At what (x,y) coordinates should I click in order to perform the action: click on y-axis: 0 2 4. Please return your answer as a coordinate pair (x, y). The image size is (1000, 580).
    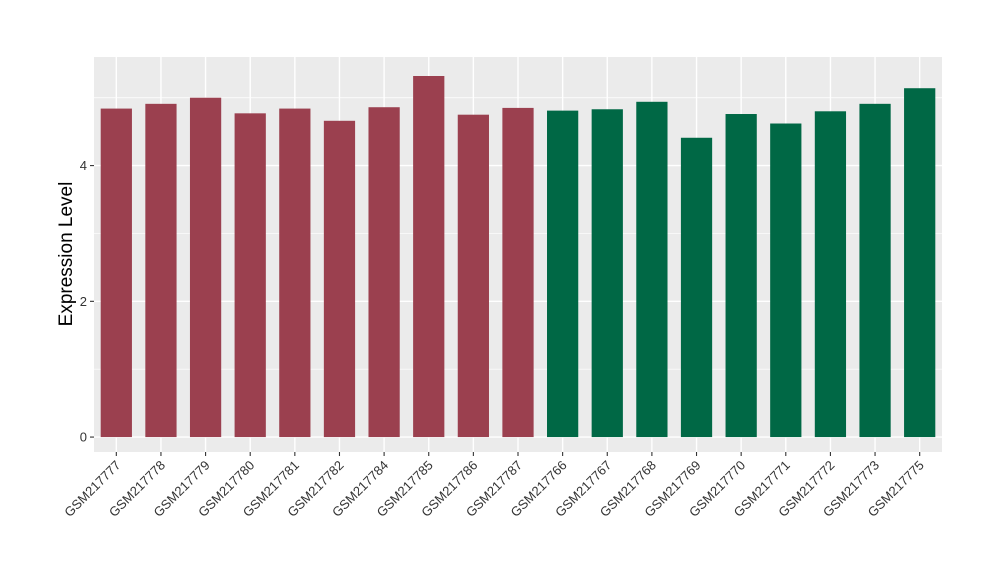
    Looking at the image, I should click on (87, 301).